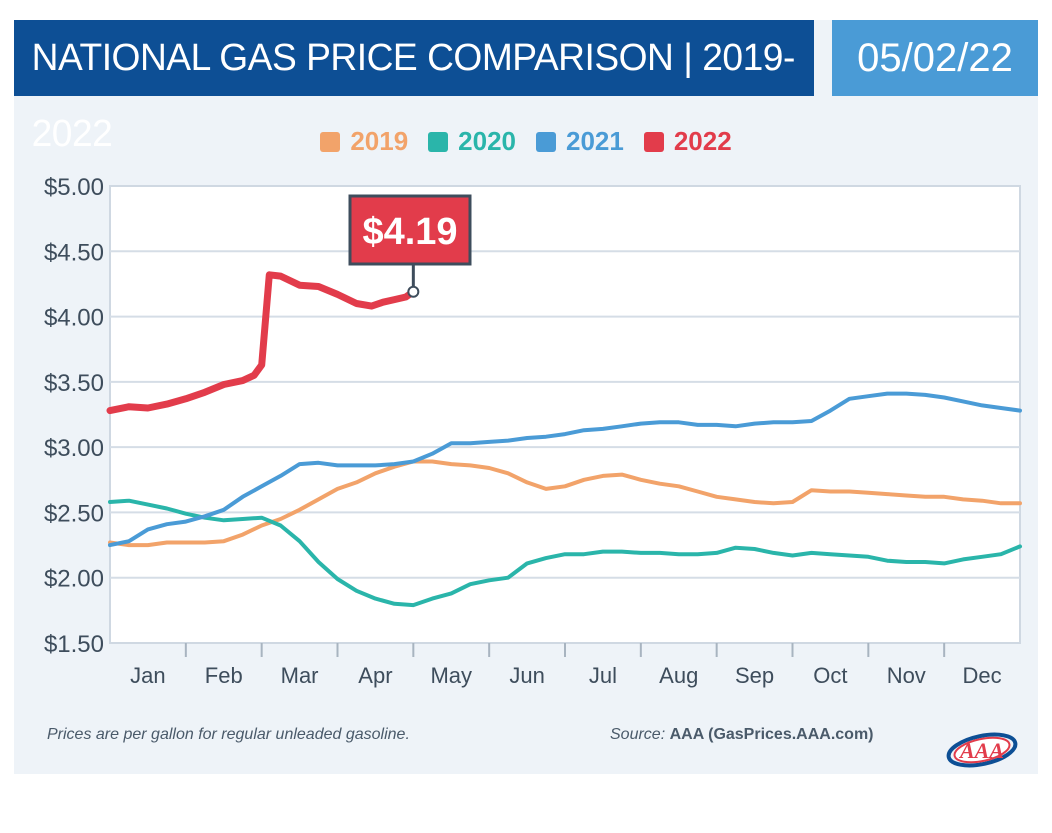  What do you see at coordinates (754, 675) in the screenshot?
I see `x-tick-label: Sep` at bounding box center [754, 675].